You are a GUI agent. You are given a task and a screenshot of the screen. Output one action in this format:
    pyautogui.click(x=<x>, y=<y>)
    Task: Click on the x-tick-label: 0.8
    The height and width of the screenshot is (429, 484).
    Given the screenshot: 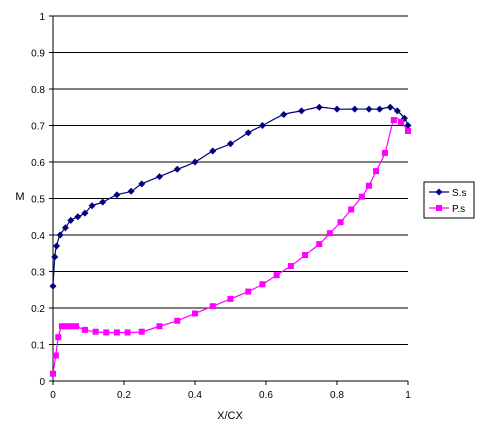 What is the action you would take?
    pyautogui.click(x=337, y=395)
    